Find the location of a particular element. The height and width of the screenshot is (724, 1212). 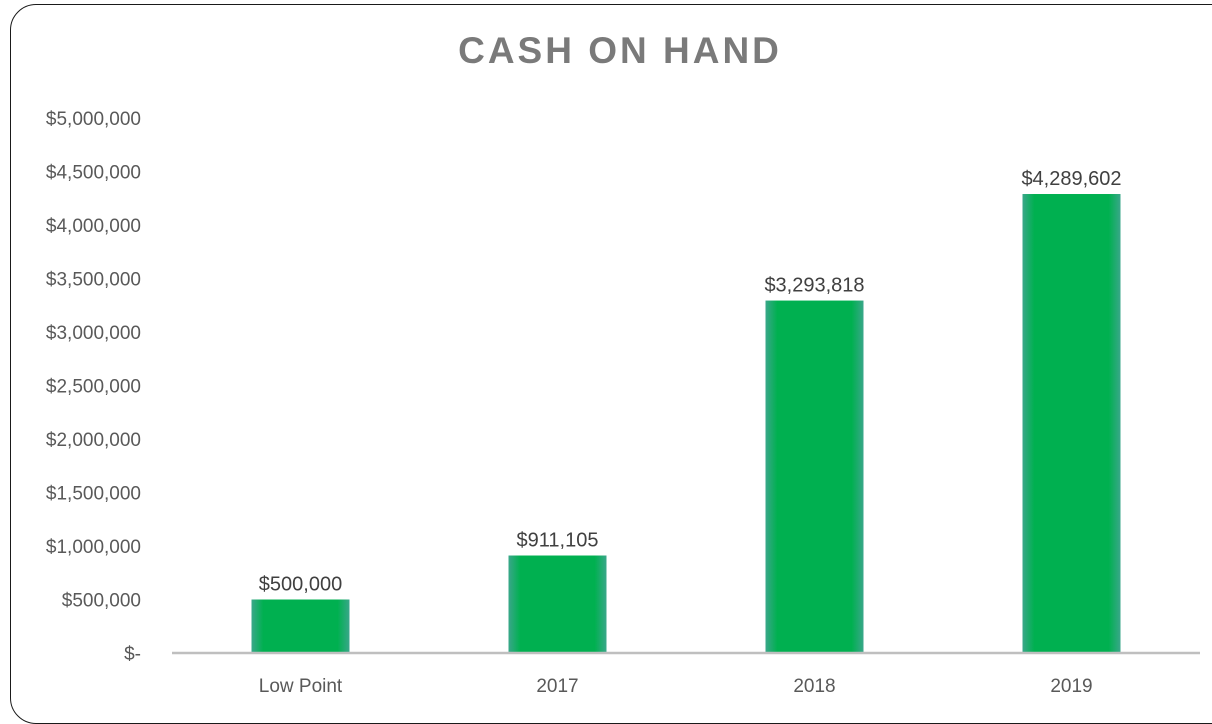

y-tick-label: $4,000,000 is located at coordinates (93, 226).